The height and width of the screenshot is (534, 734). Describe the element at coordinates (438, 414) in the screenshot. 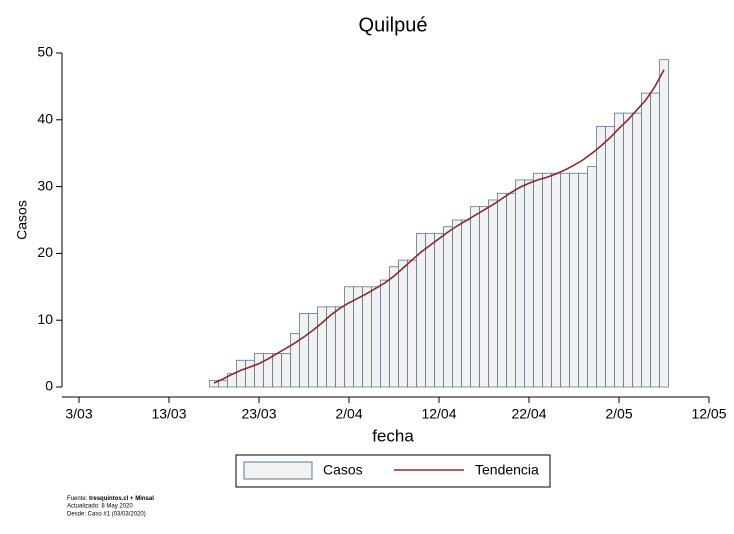

I see `x-tick-label: 12/04` at that location.